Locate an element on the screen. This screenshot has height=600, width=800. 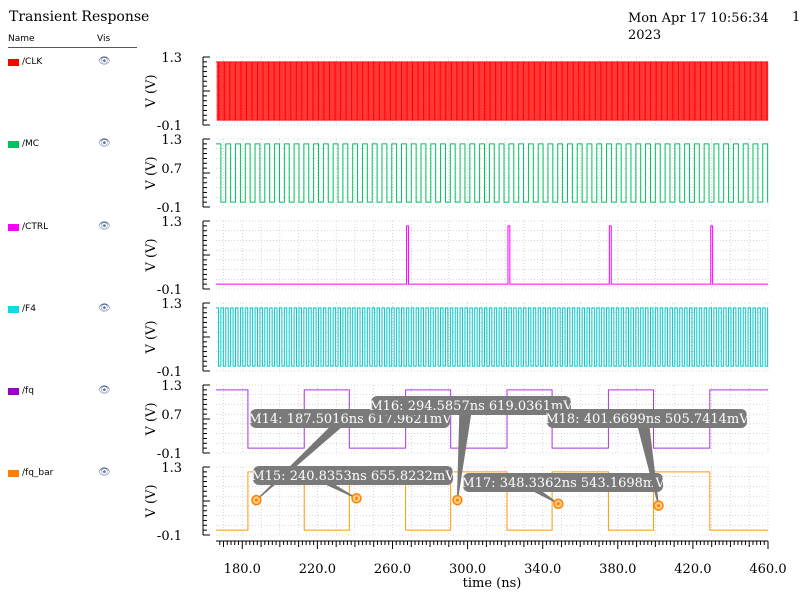
ctrl-swatch is located at coordinates (13, 227).